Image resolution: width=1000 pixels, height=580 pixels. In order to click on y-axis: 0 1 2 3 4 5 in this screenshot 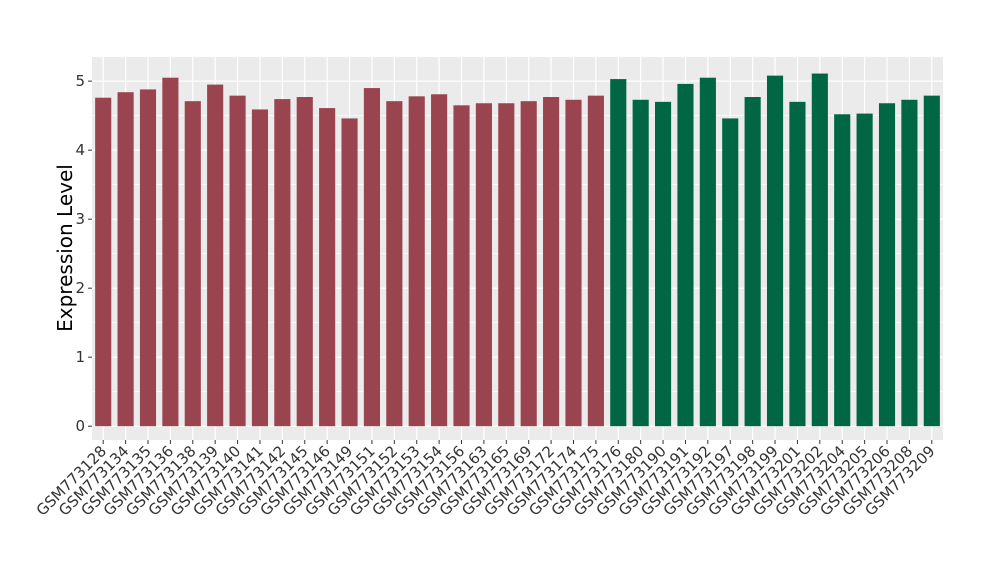, I will do `click(83, 253)`.